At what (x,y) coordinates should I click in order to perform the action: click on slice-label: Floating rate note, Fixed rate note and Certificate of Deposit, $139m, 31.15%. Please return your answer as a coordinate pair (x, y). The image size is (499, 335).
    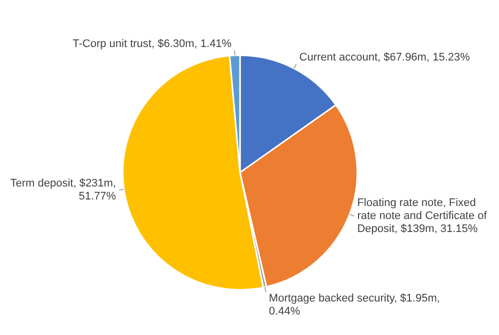
    Looking at the image, I should click on (422, 216).